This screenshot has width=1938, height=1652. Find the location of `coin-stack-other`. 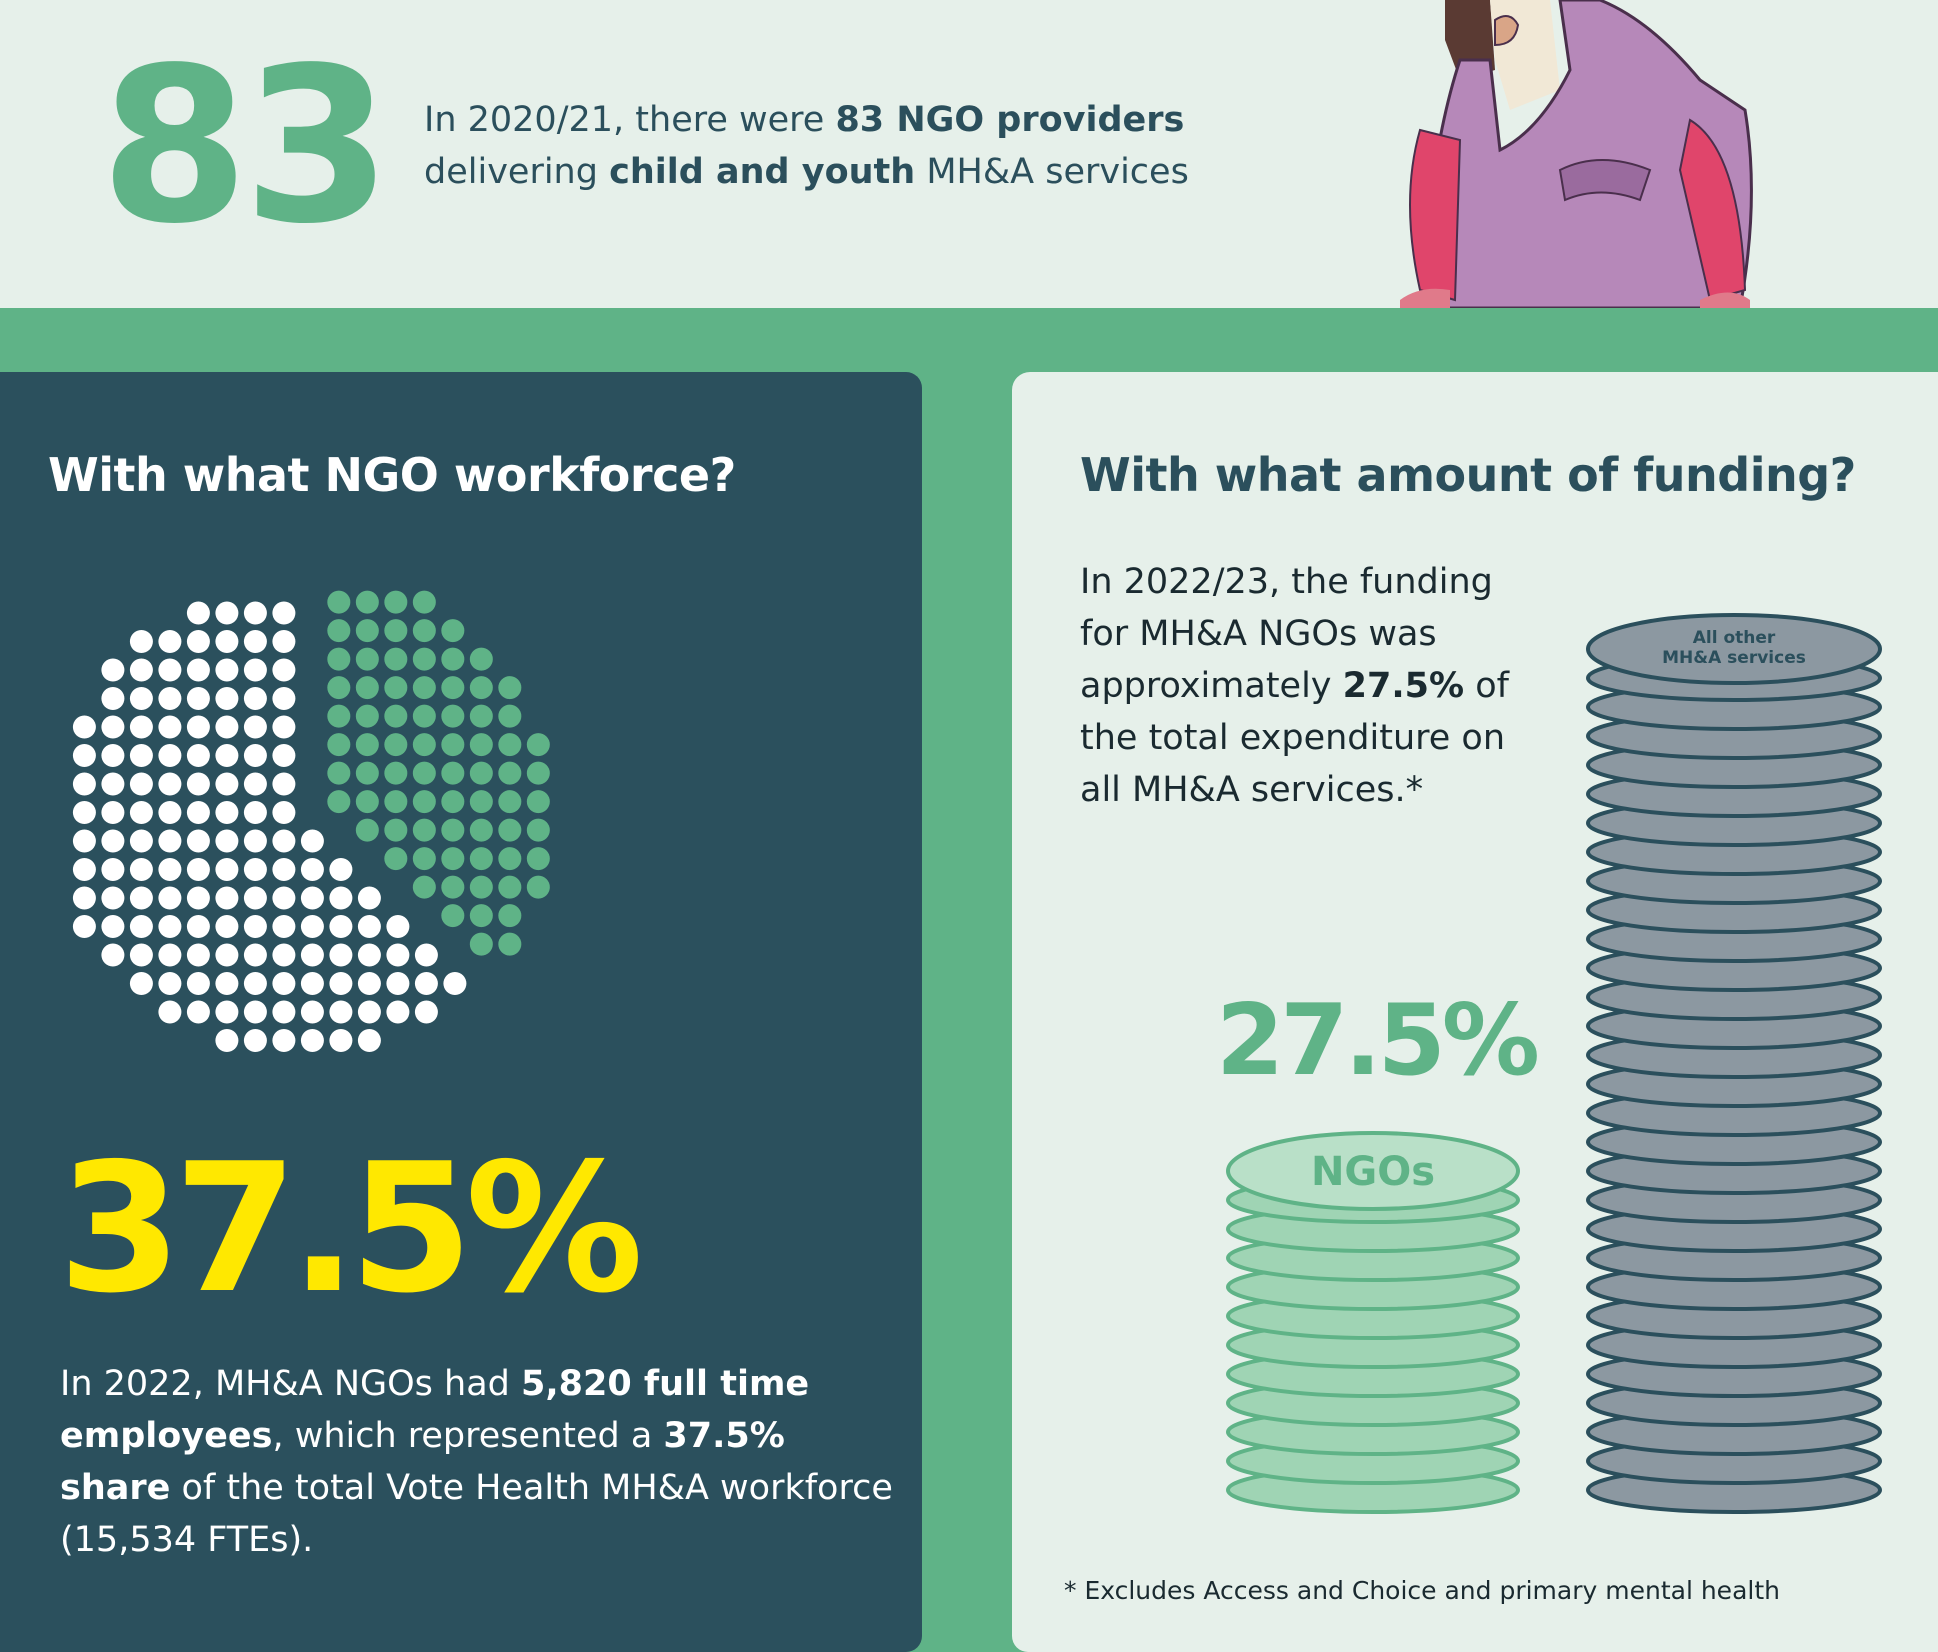

coin-stack-other is located at coordinates (1734, 1063).